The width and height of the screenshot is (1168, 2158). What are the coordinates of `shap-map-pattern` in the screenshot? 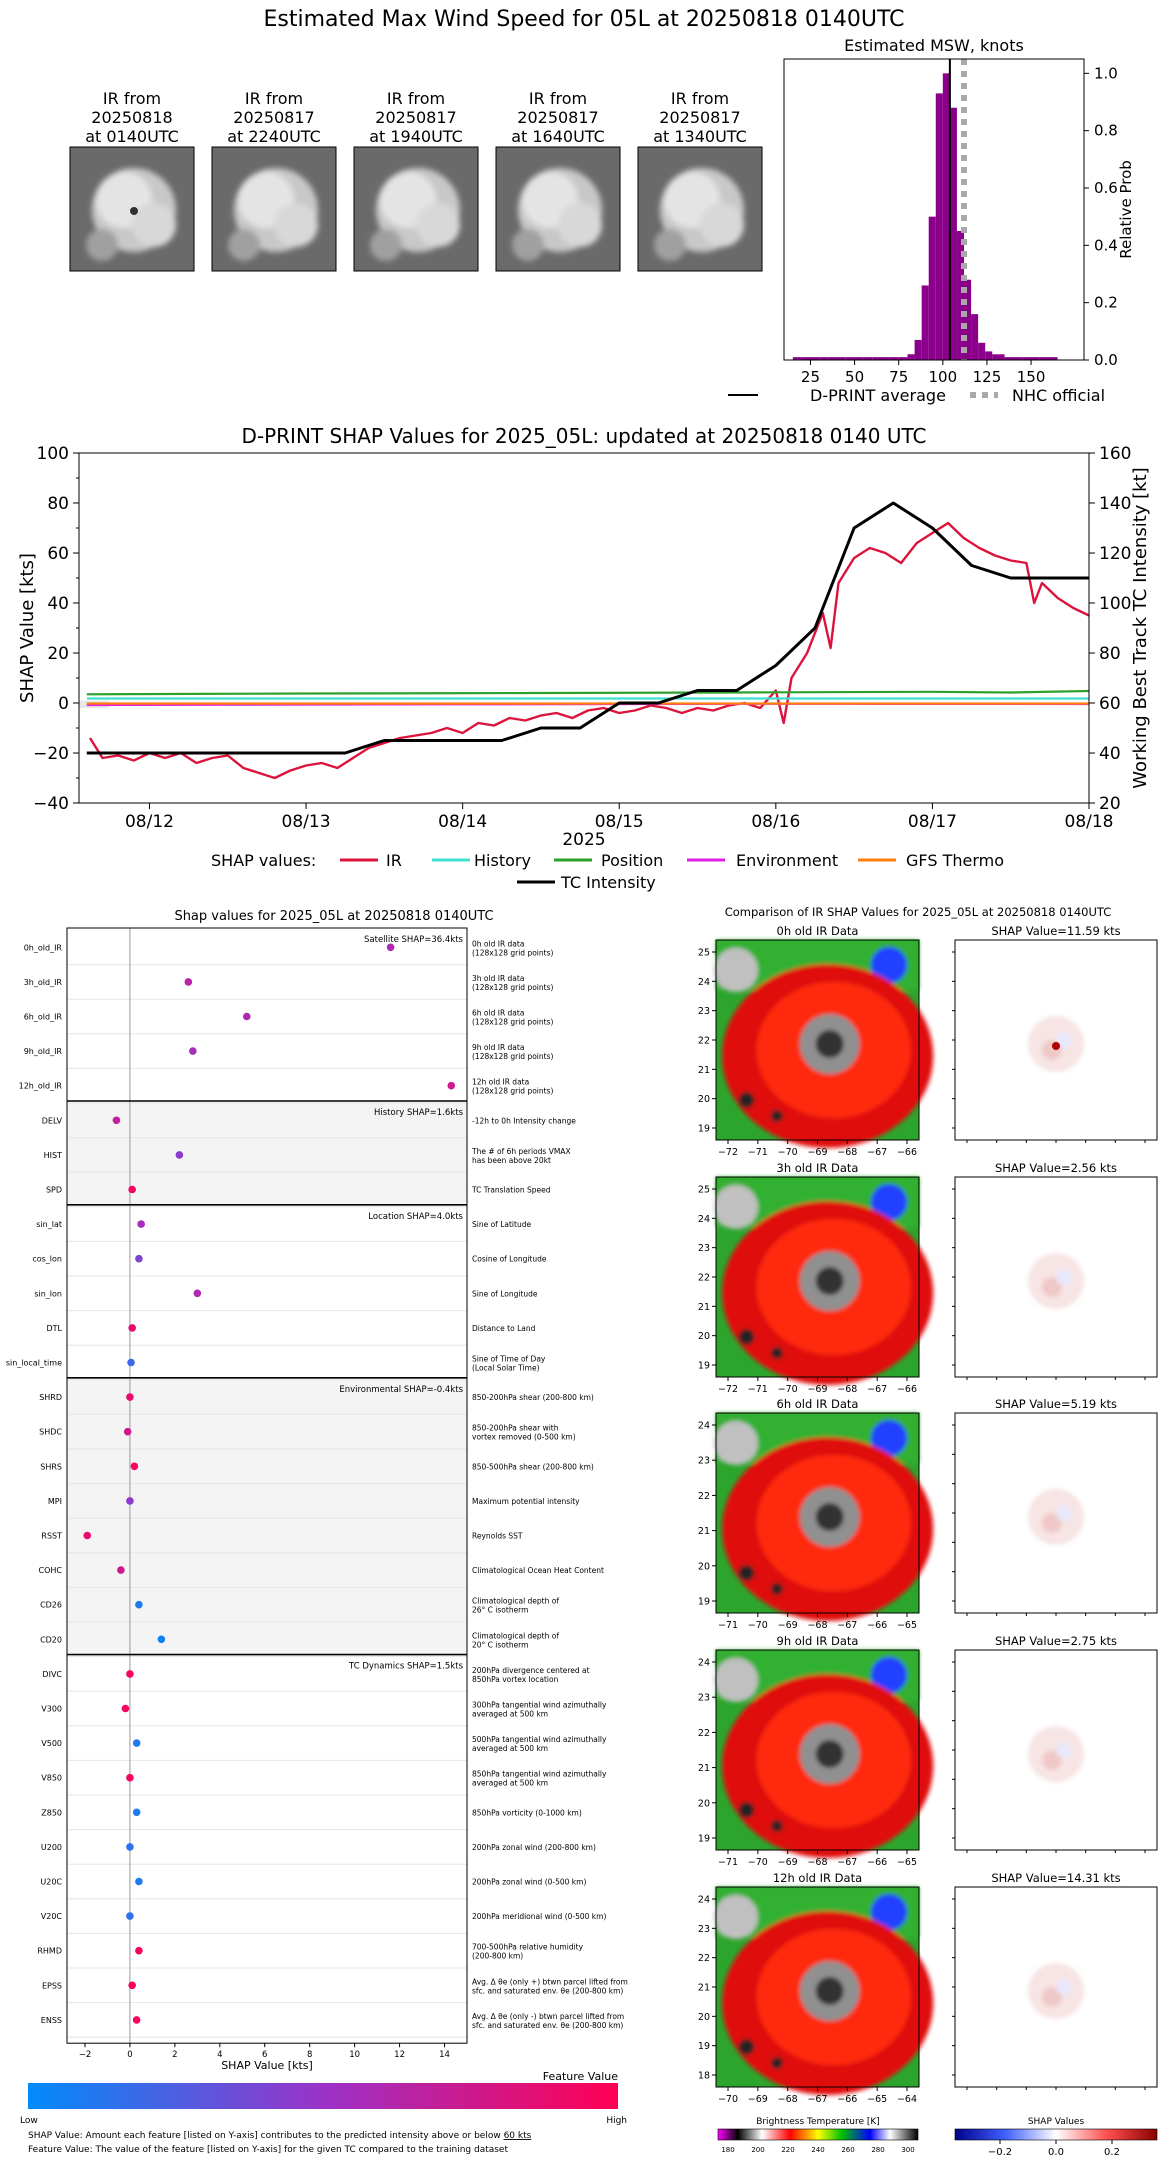 It's located at (1056, 1281).